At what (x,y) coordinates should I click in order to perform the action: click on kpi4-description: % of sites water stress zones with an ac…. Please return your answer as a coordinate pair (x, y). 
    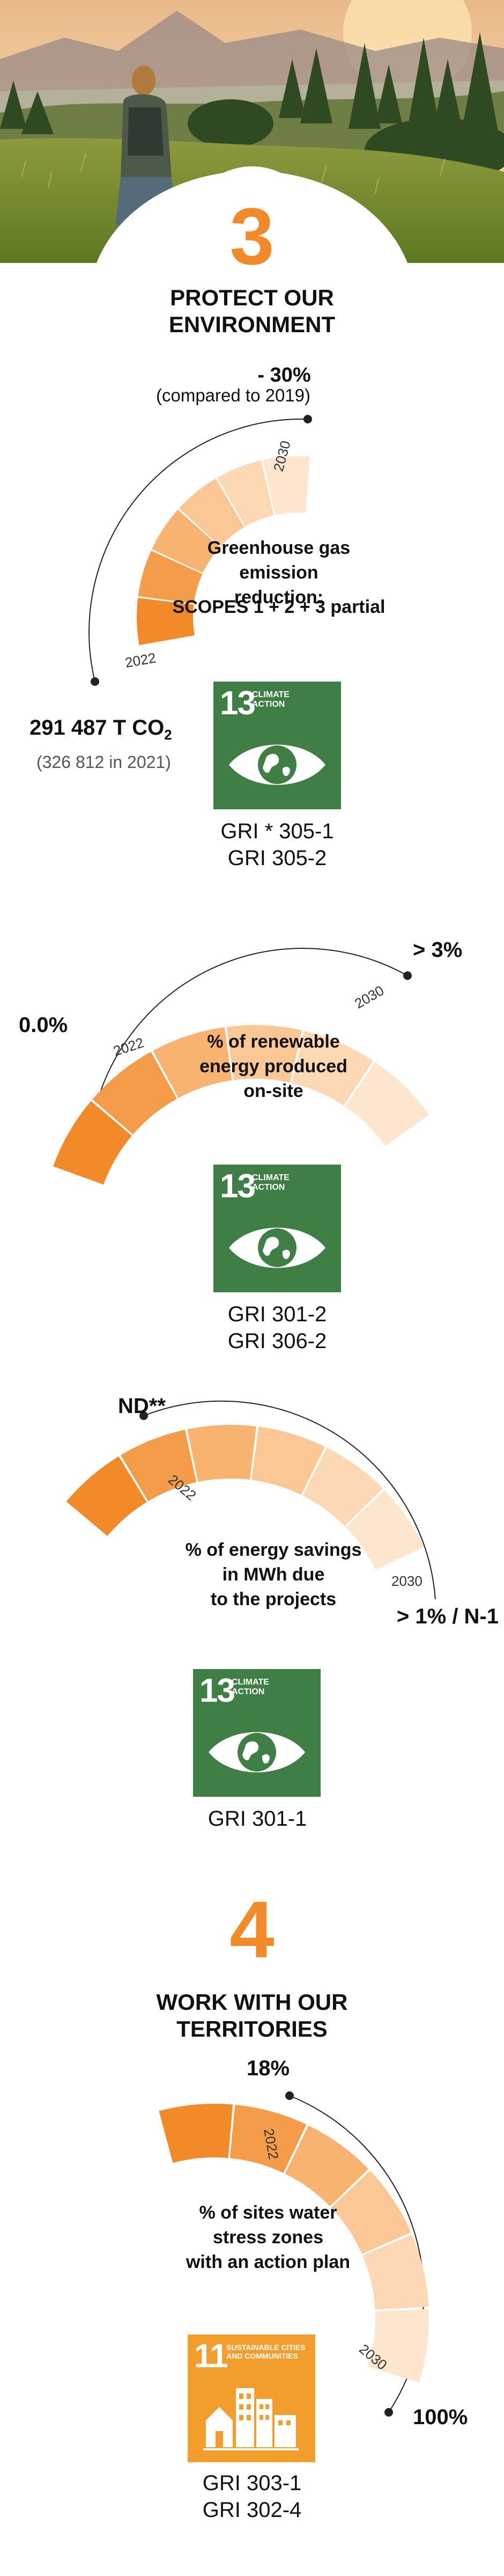
    Looking at the image, I should click on (268, 2237).